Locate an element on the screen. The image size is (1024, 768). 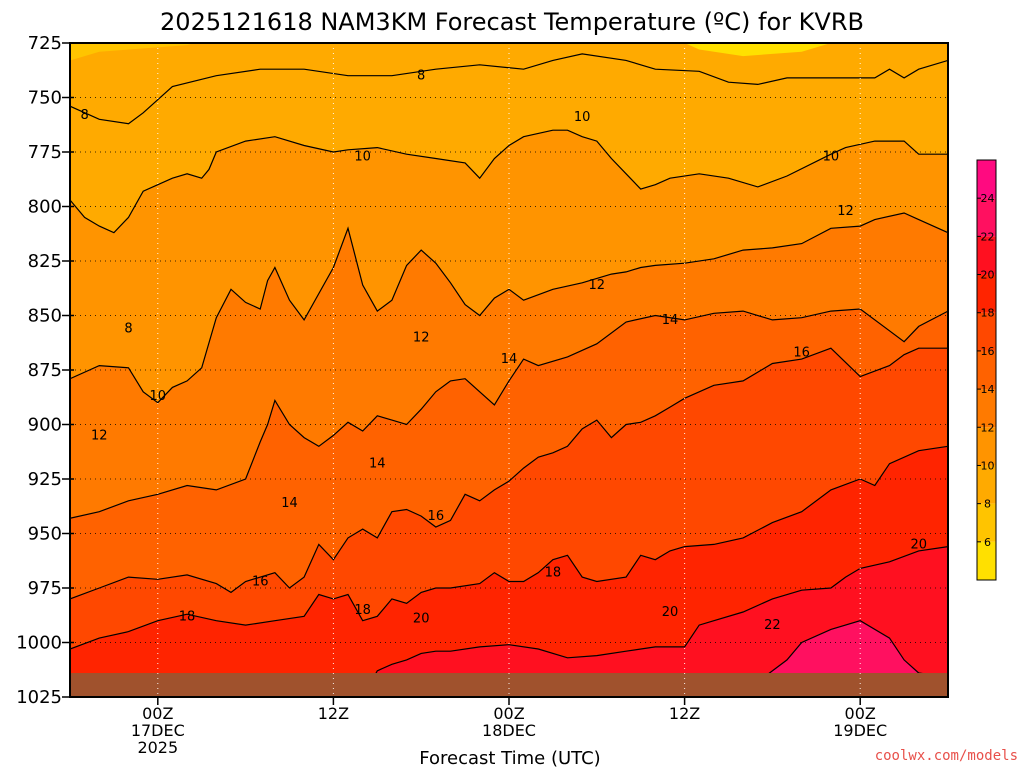
credit-text: coolwx.com/models is located at coordinates (946, 756).